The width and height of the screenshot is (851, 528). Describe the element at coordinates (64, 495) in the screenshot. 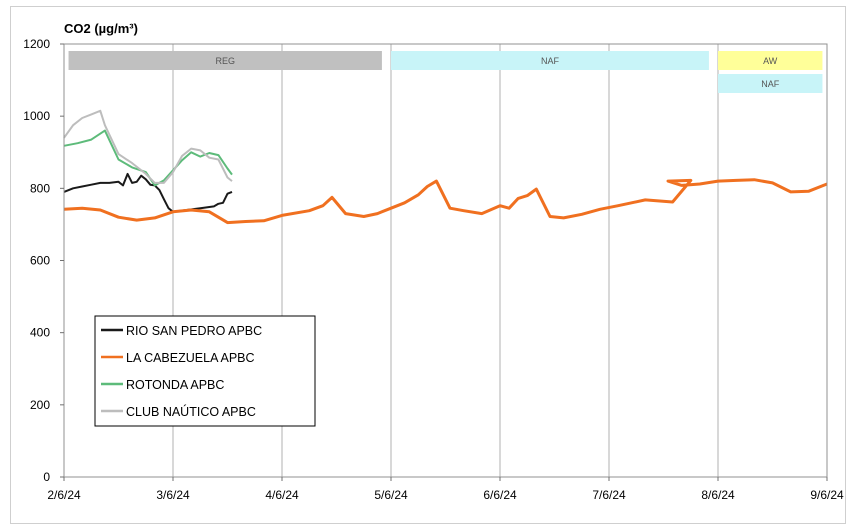

I see `x-tick-label: 2/6/24` at that location.